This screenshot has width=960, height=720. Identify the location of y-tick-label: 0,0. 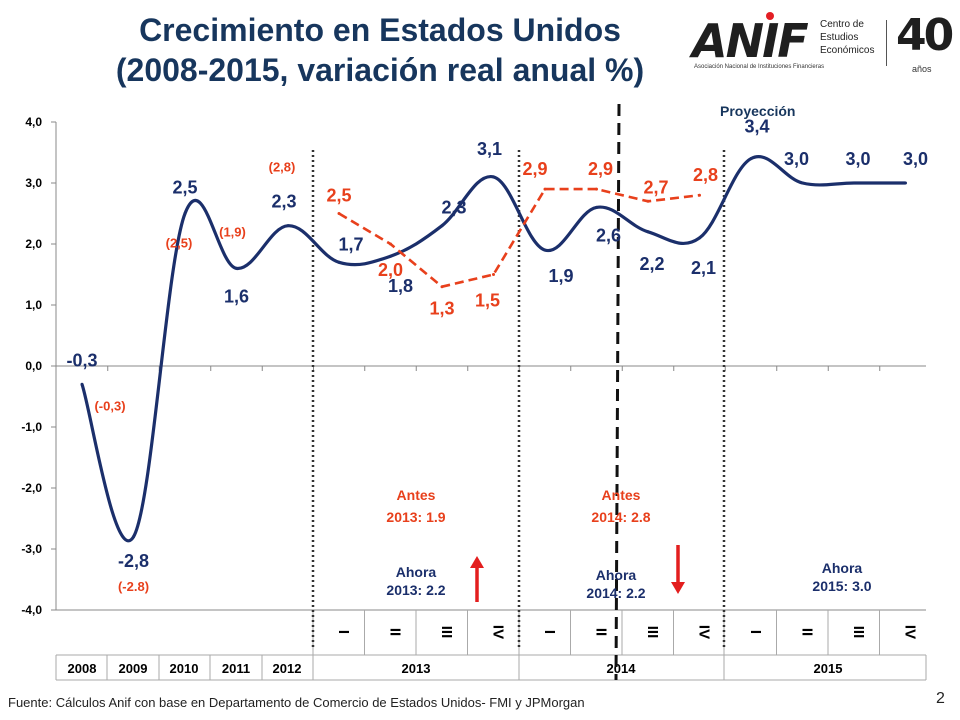
(33, 366).